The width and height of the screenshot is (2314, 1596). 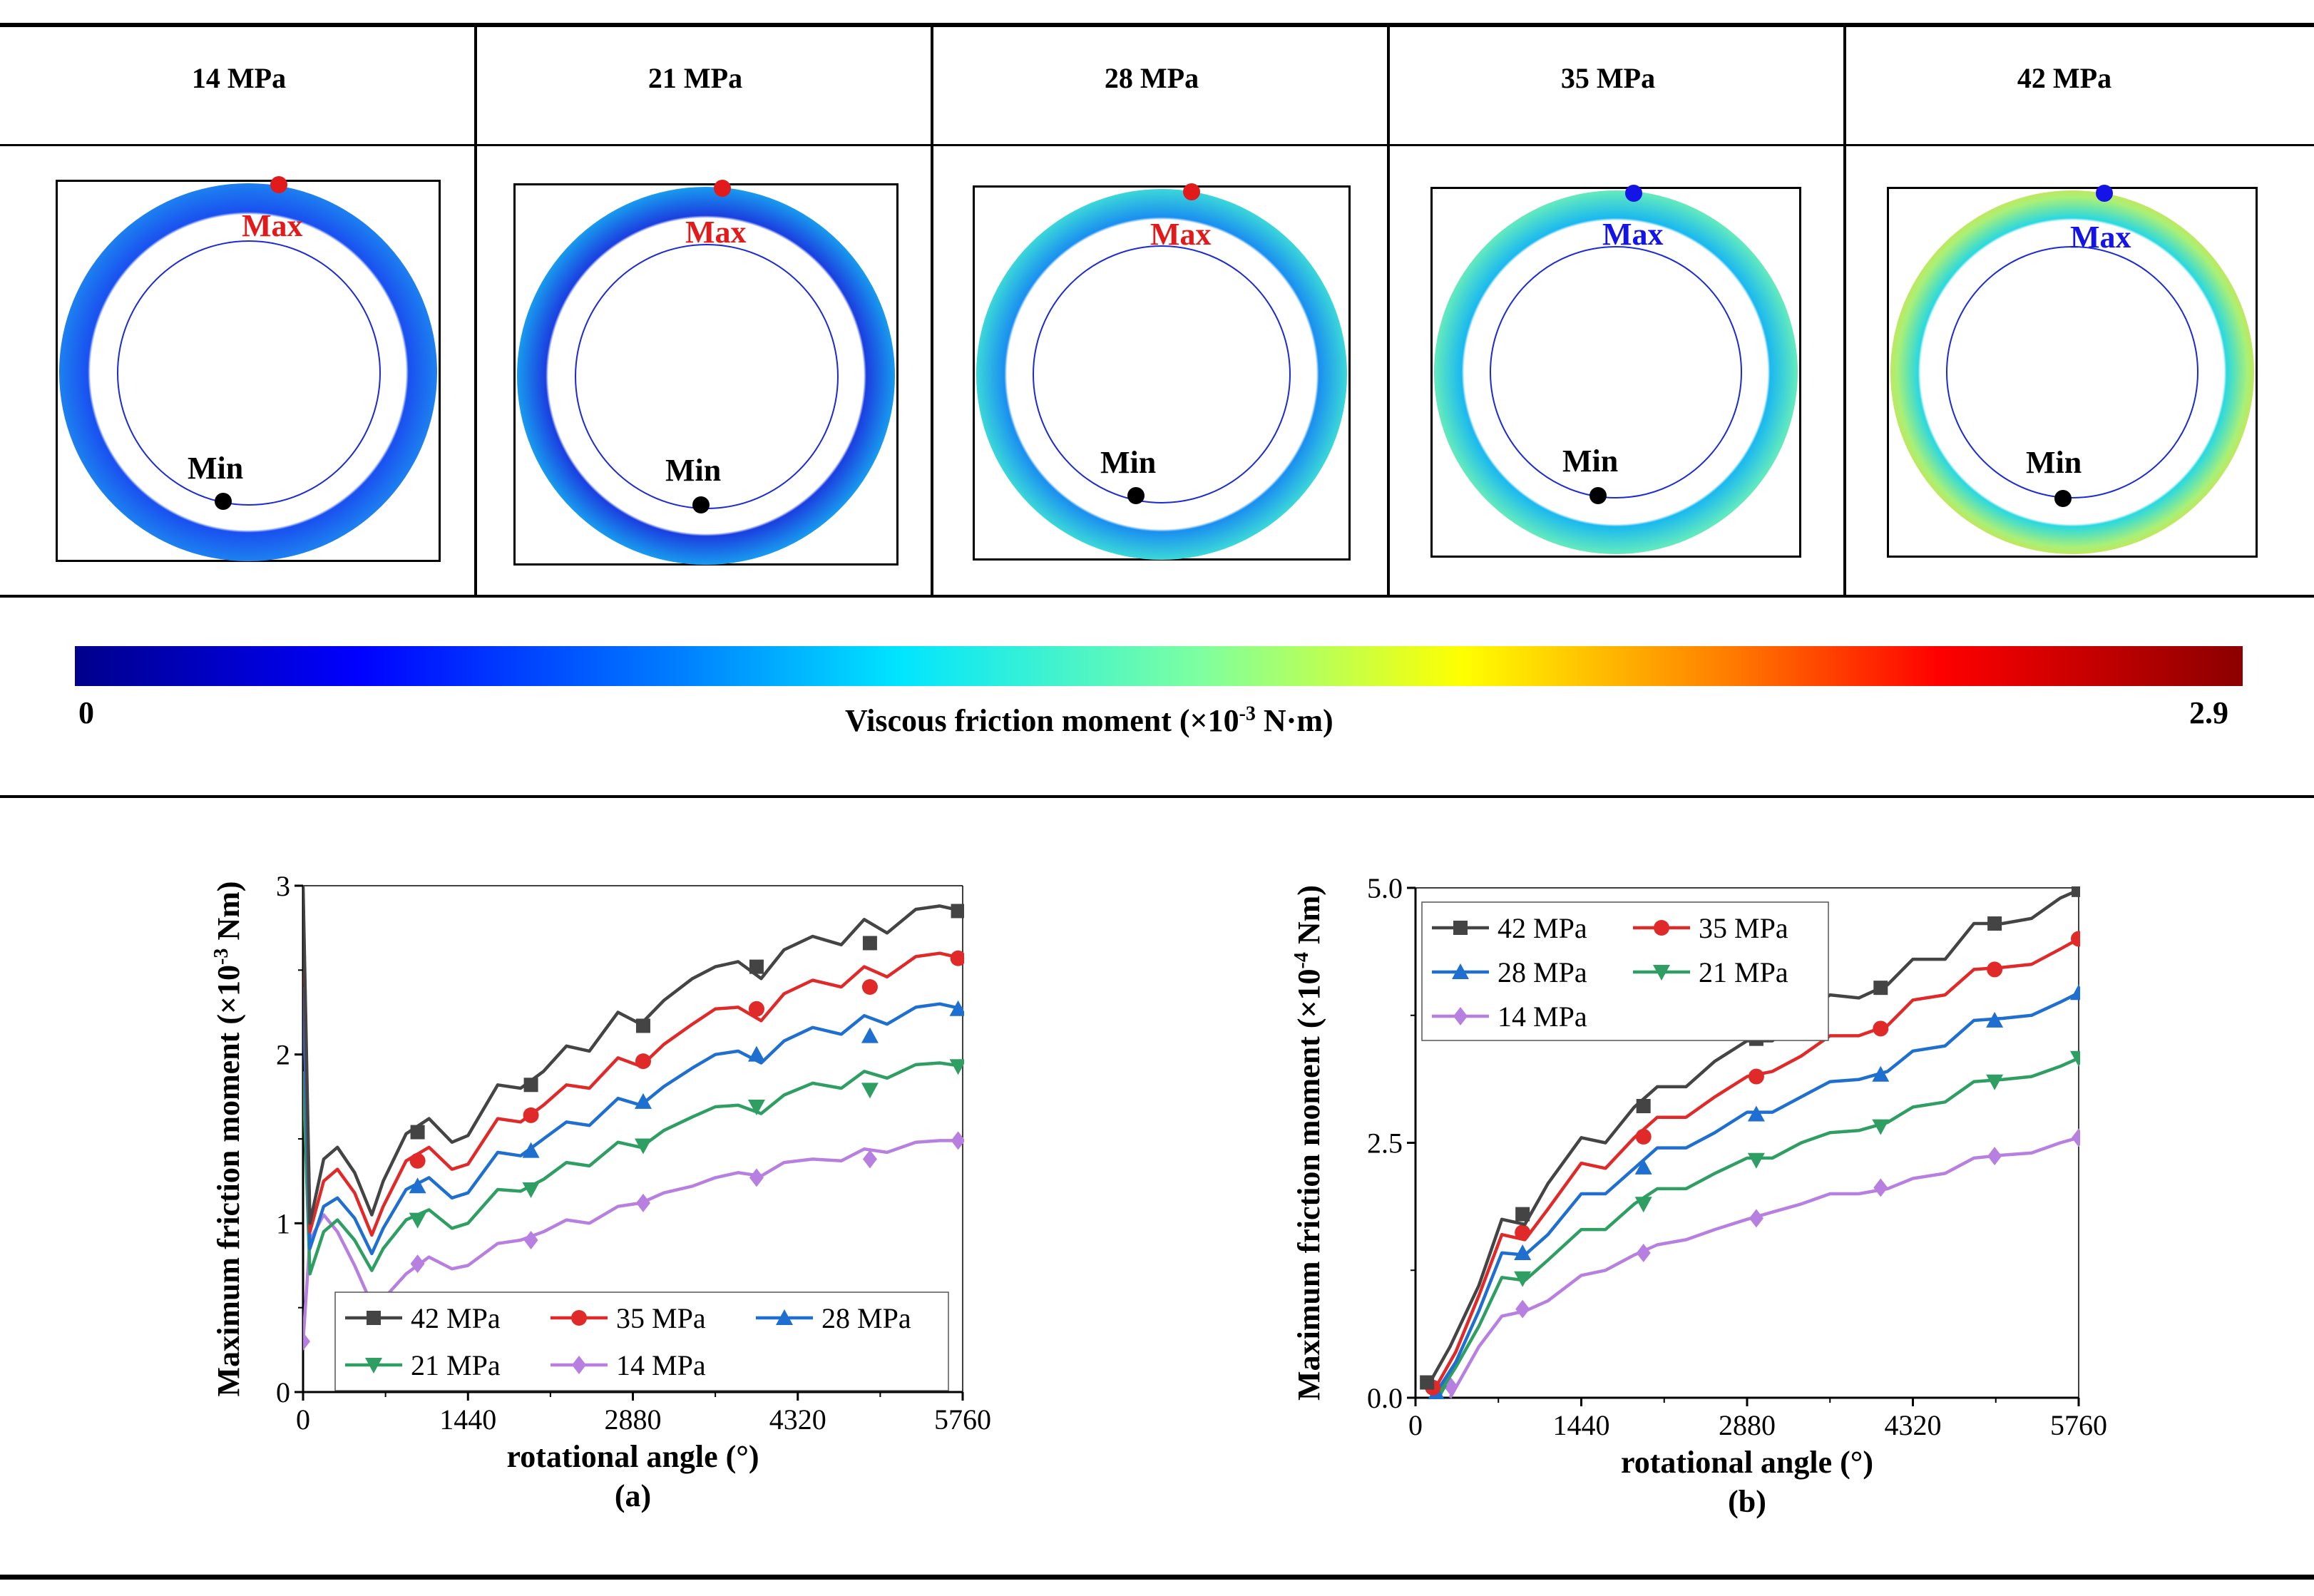 What do you see at coordinates (2078, 1425) in the screenshot?
I see `x-tick-label: 5760` at bounding box center [2078, 1425].